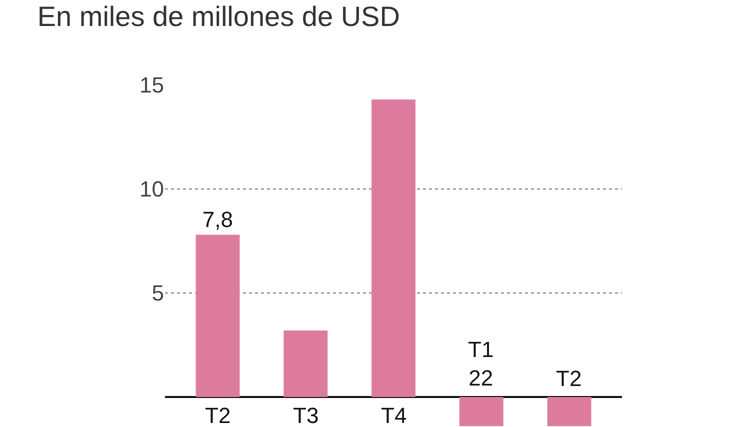  Describe the element at coordinates (158, 293) in the screenshot. I see `y-tick-label: 5` at that location.